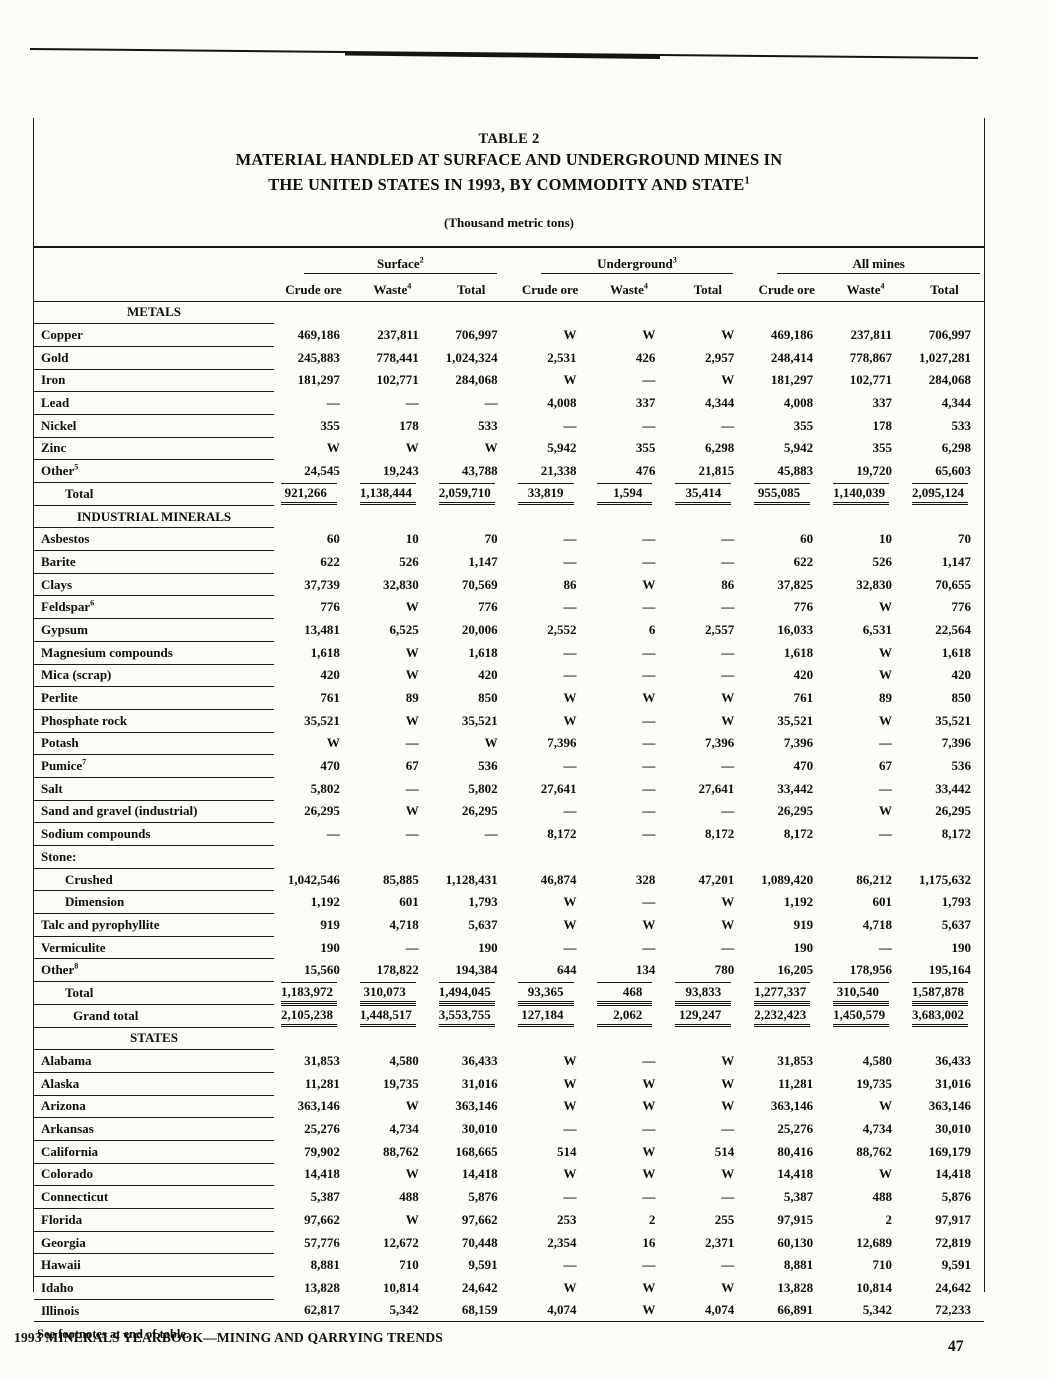 The width and height of the screenshot is (1049, 1380). What do you see at coordinates (629, 494) in the screenshot?
I see `cell-value: 1,594` at bounding box center [629, 494].